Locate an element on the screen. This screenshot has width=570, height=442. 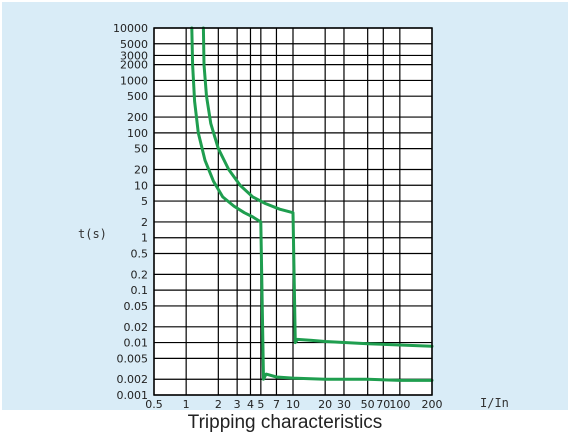
y-tick-label: 5000 is located at coordinates (134, 44).